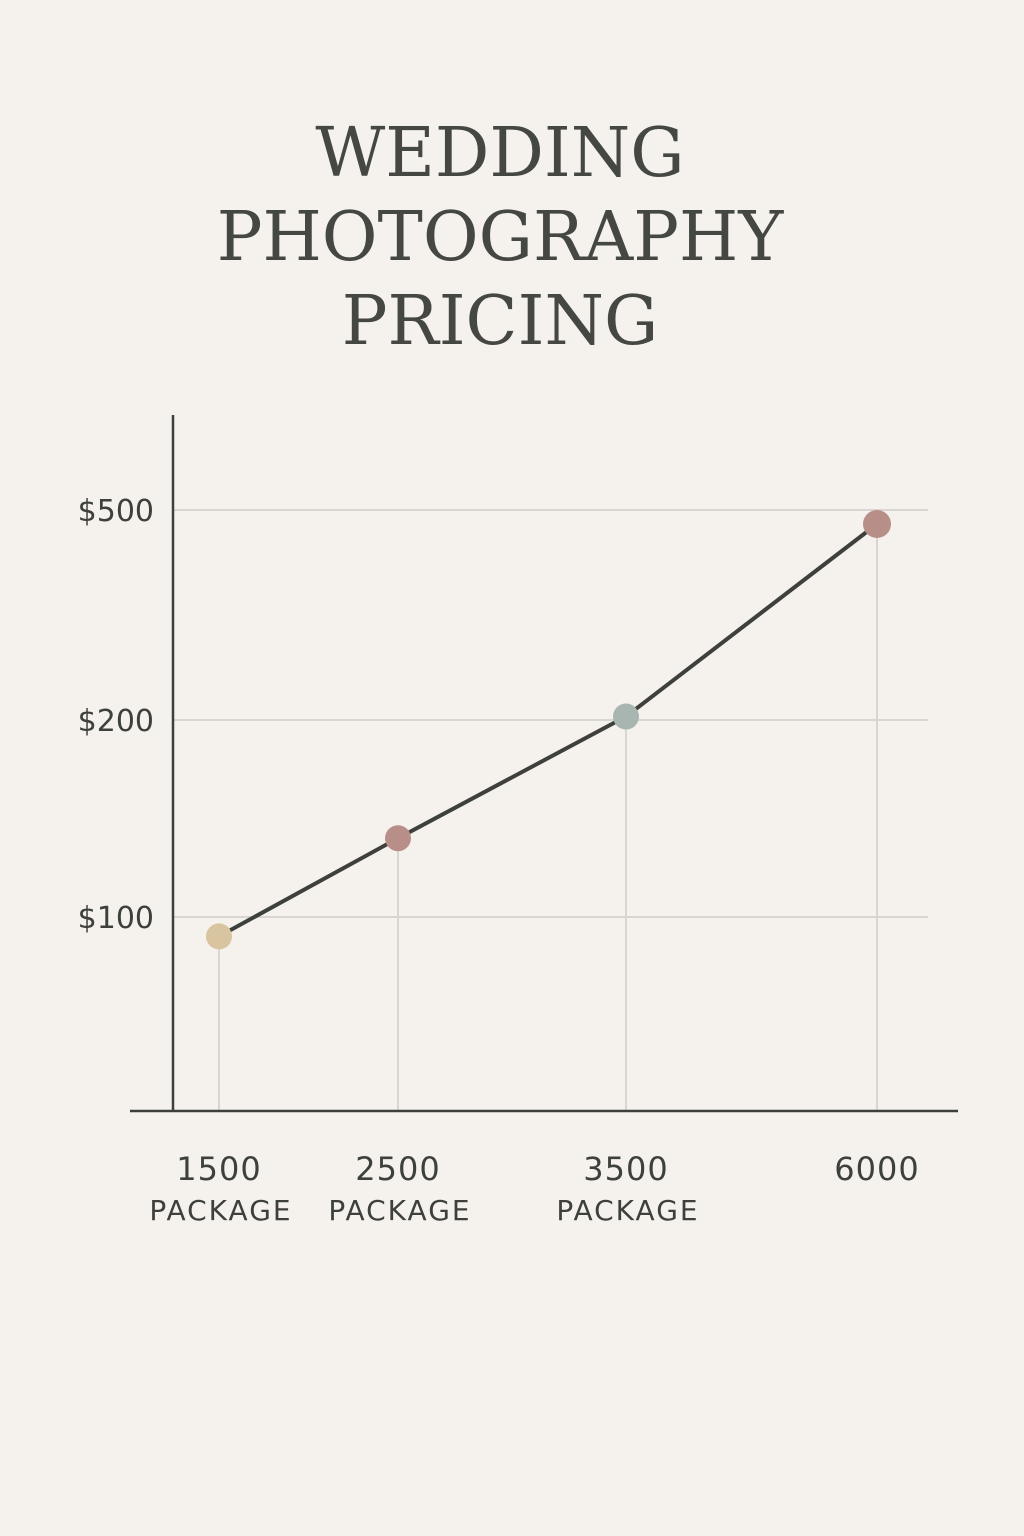  What do you see at coordinates (116, 918) in the screenshot?
I see `y-tick-label: $100` at bounding box center [116, 918].